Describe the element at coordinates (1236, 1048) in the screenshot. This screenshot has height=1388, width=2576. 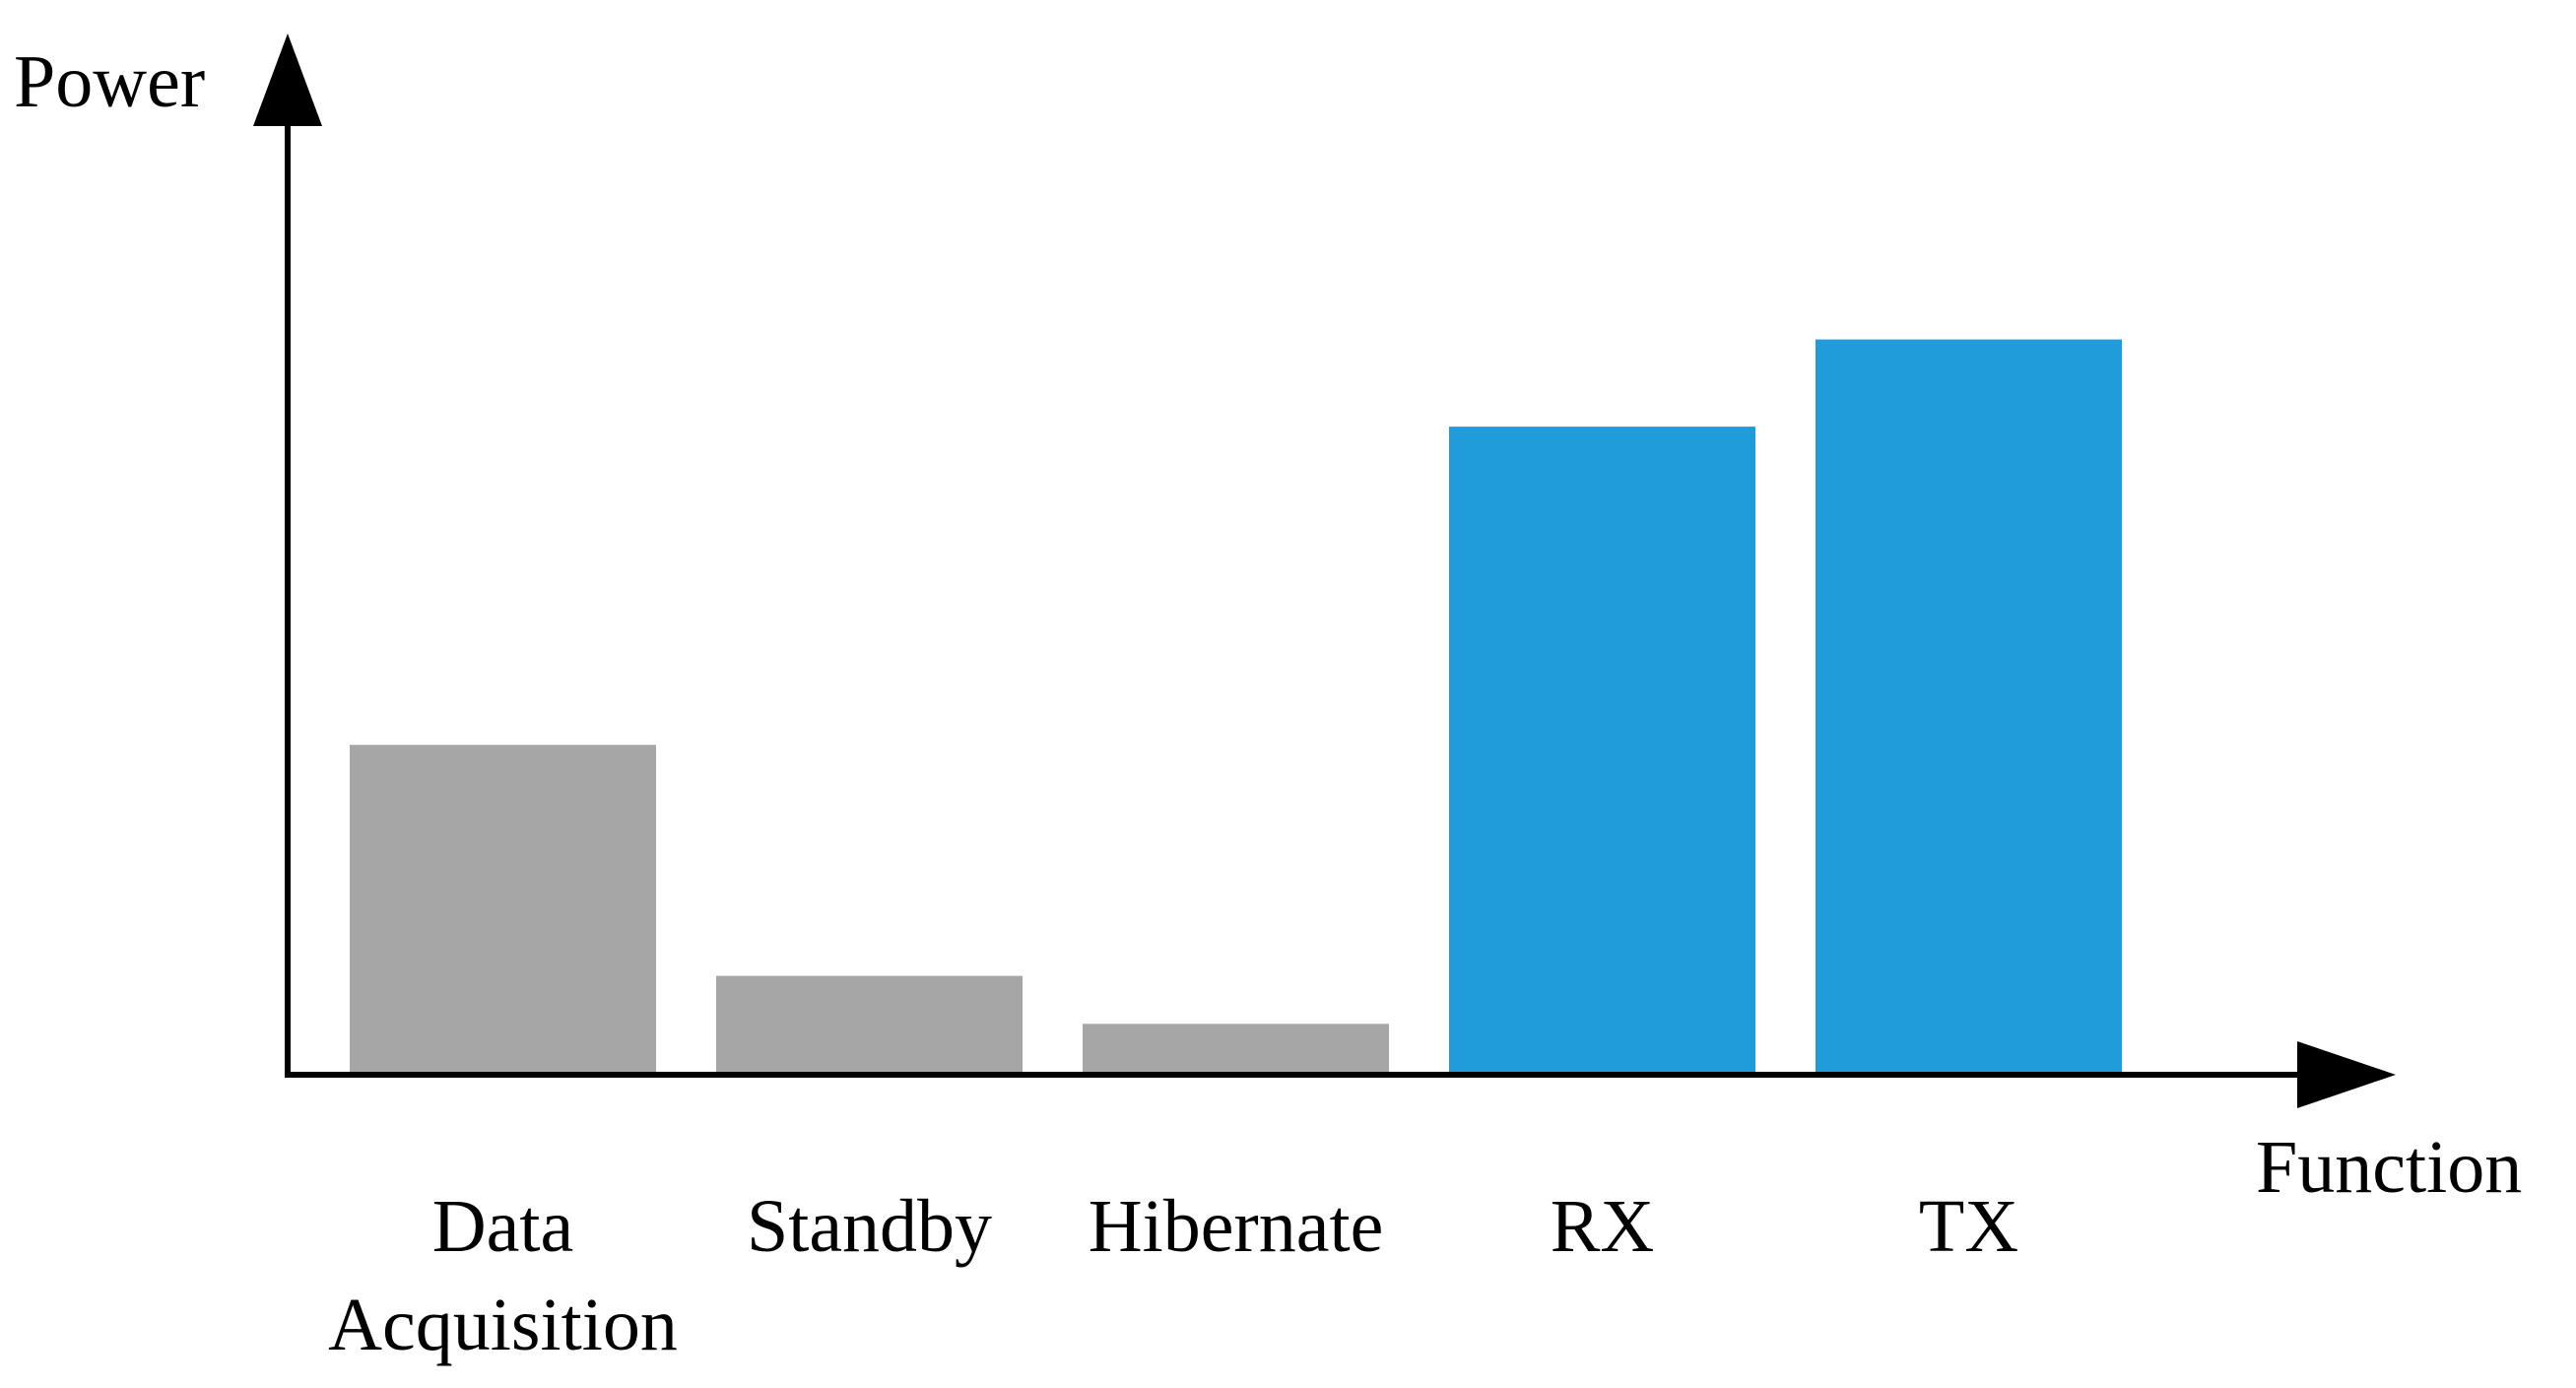
I see `bar-hibernate` at that location.